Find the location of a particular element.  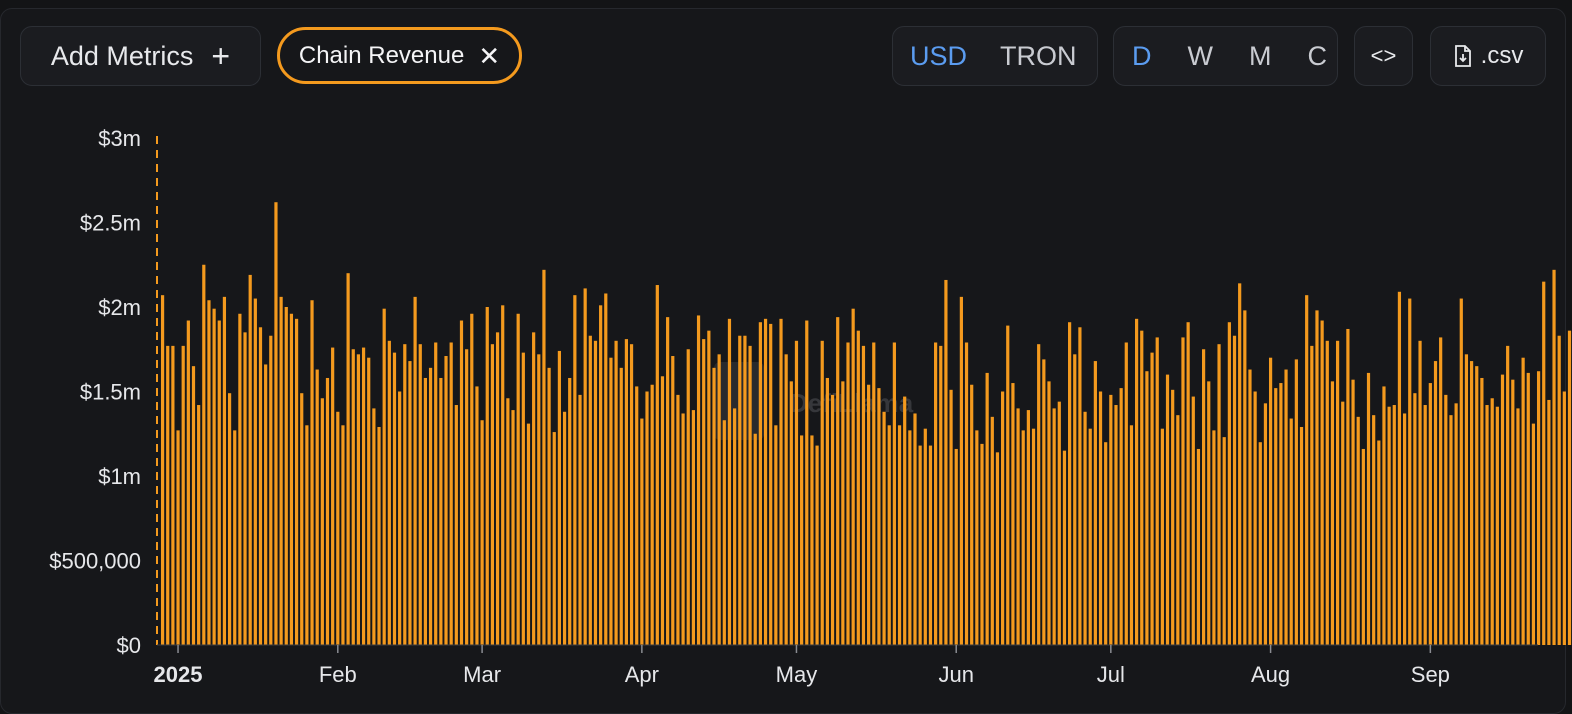

period-option-daily: D is located at coordinates (1142, 55).